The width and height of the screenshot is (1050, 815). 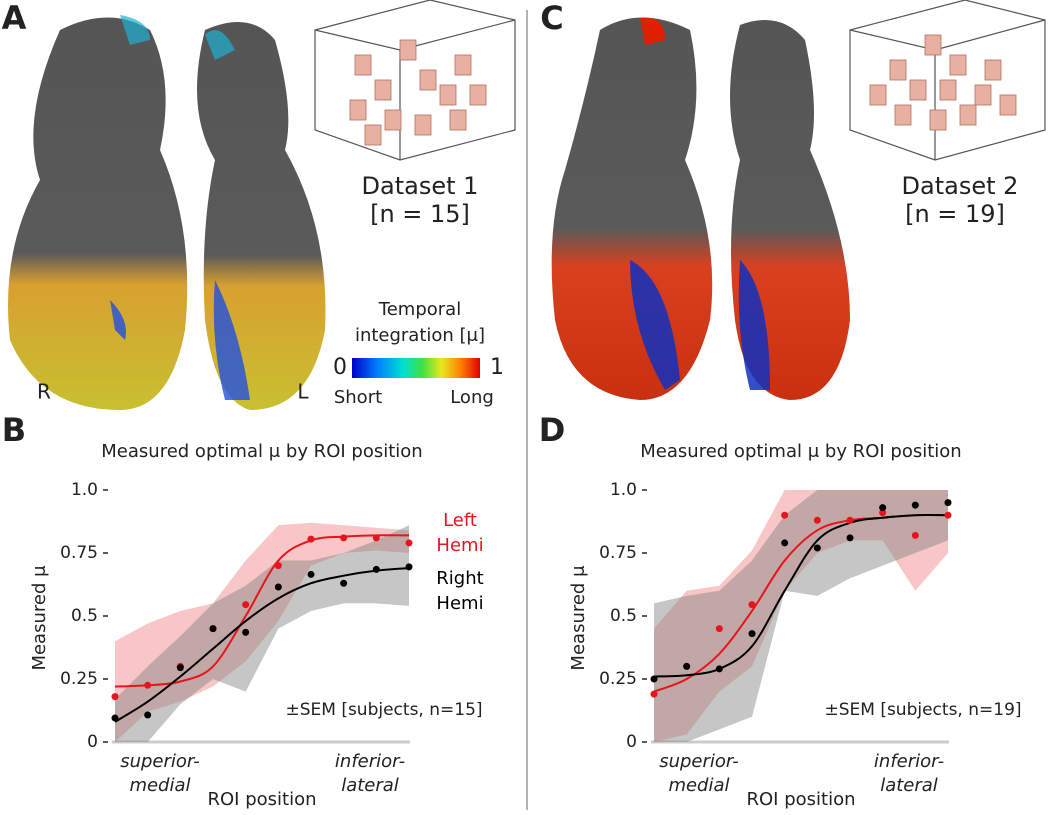 I want to click on hemisphere-label: R, so click(x=44, y=392).